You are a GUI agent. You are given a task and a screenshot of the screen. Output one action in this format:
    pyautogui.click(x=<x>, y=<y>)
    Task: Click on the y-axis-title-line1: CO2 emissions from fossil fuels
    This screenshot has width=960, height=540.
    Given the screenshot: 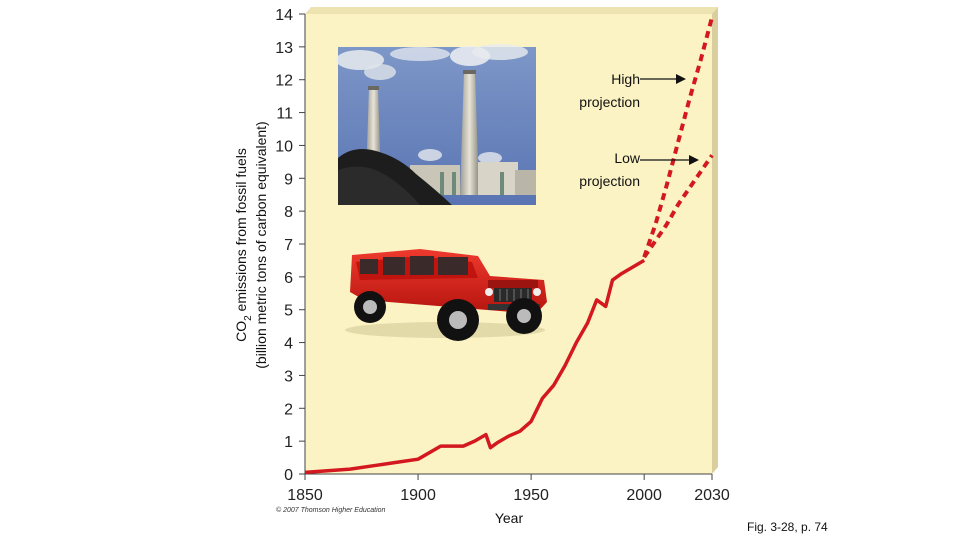 What is the action you would take?
    pyautogui.click(x=243, y=245)
    